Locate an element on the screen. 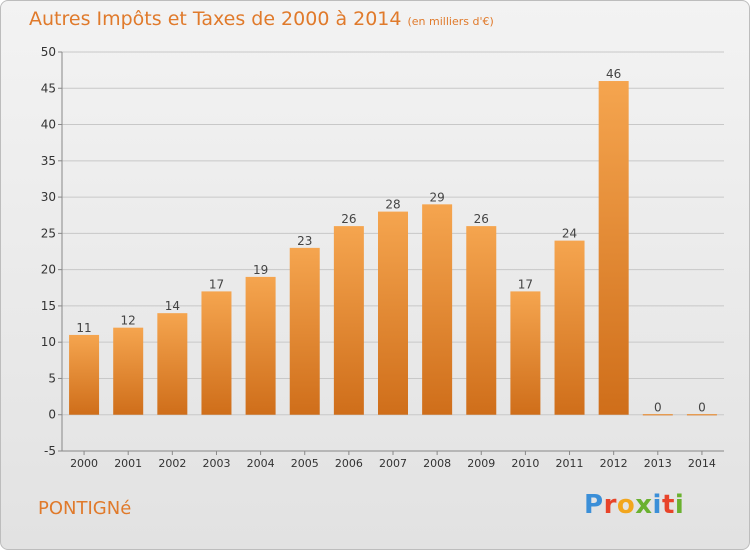  y-tick-label: 40 is located at coordinates (48, 125).